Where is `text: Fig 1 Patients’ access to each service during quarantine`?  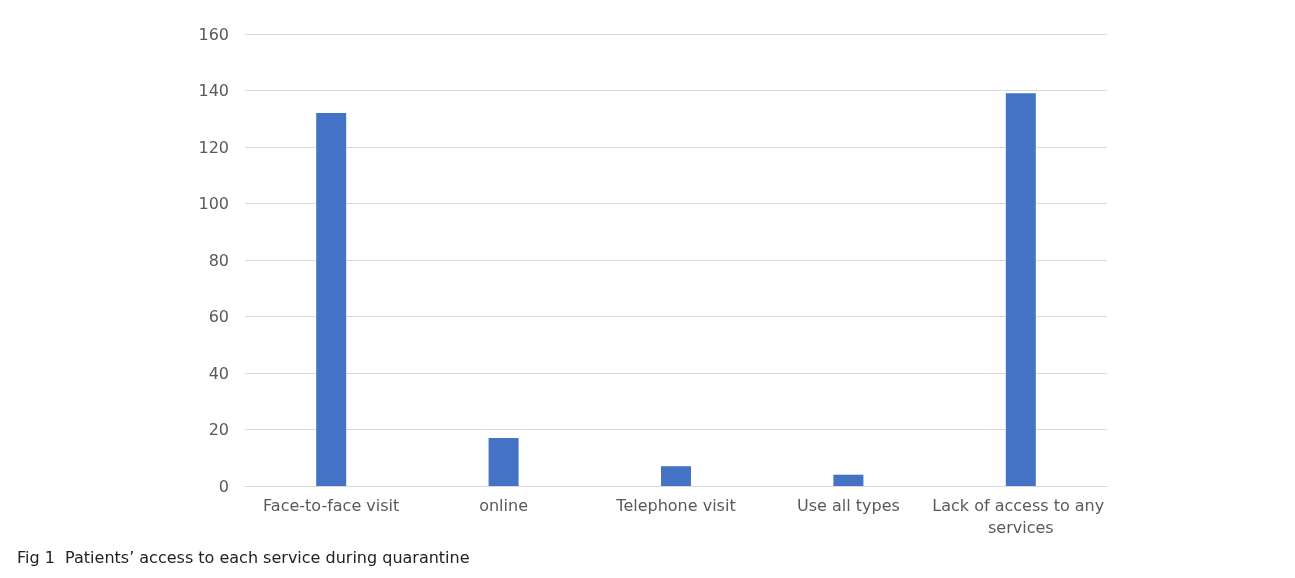 text: Fig 1 Patients’ access to each service during quarantine is located at coordinates (243, 557).